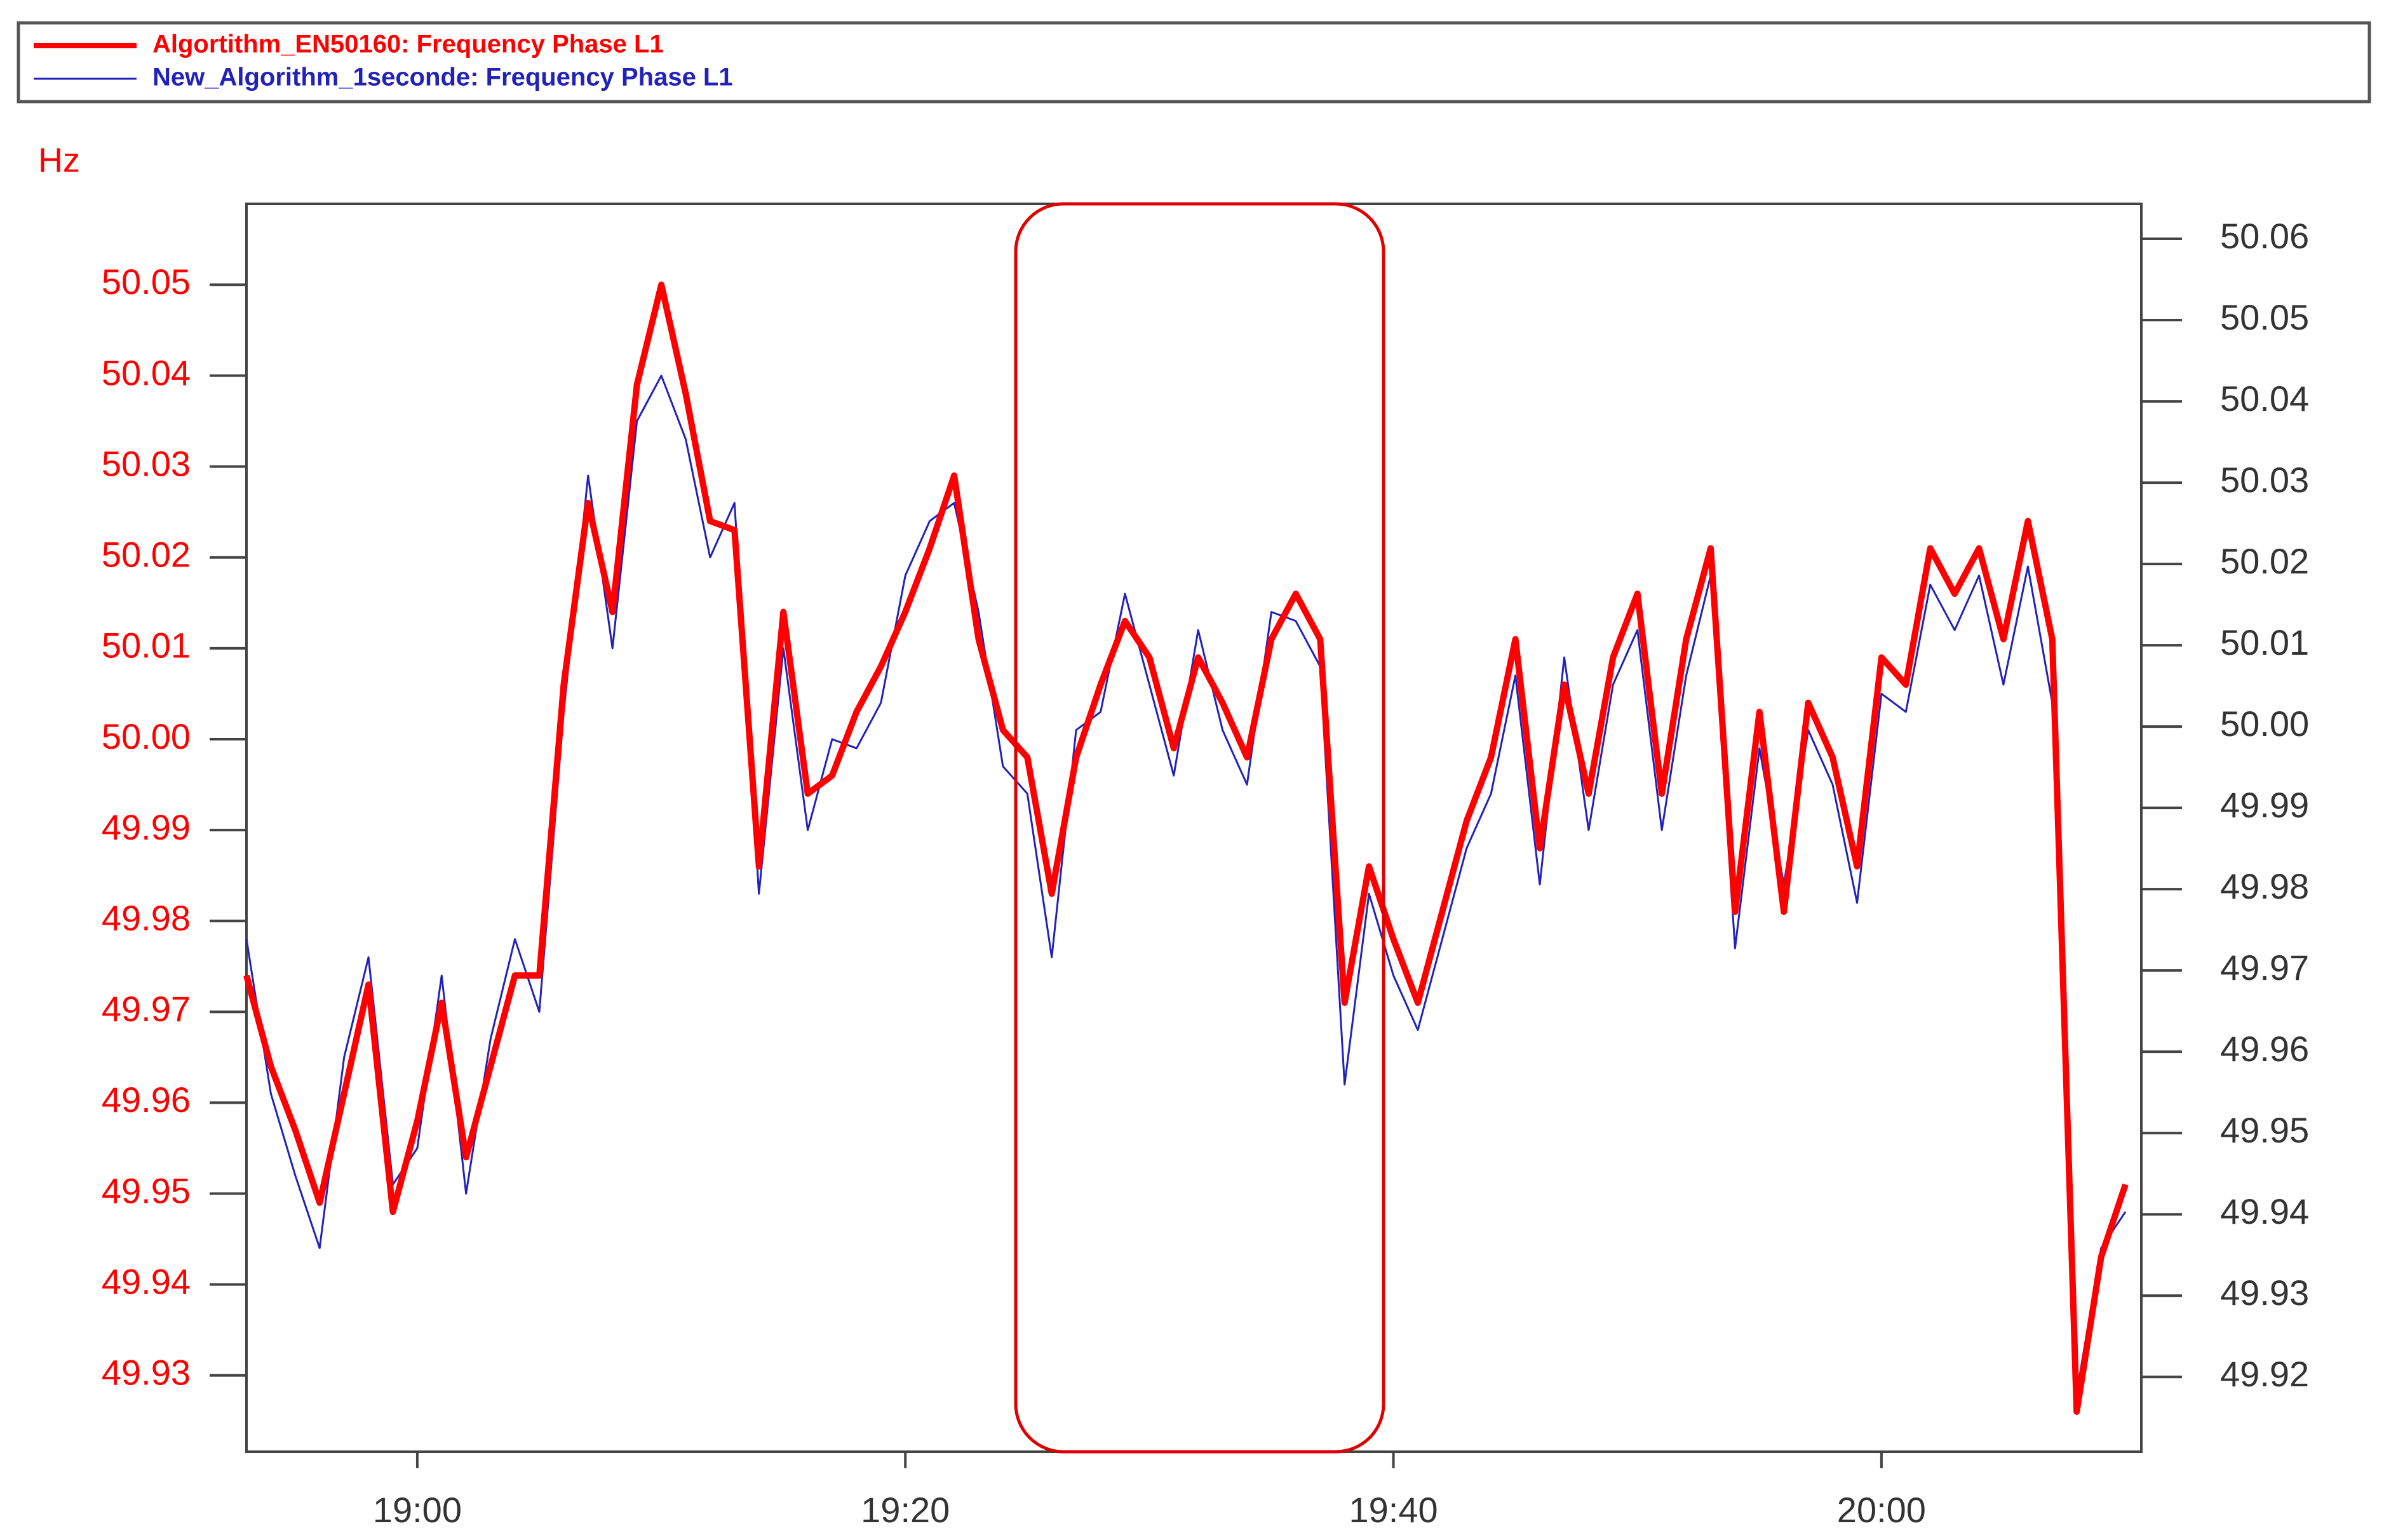  Describe the element at coordinates (2264, 1049) in the screenshot. I see `y2-tick-label: 49.96` at that location.